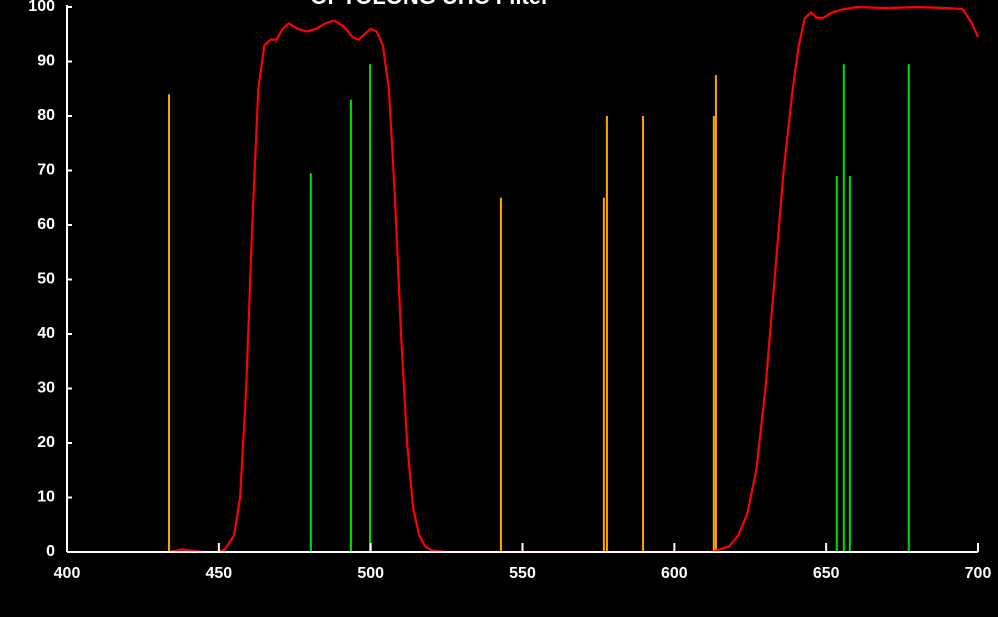 The width and height of the screenshot is (998, 617). What do you see at coordinates (430, 4) in the screenshot?
I see `chart-title: OPTOLONG UHC Filter` at bounding box center [430, 4].